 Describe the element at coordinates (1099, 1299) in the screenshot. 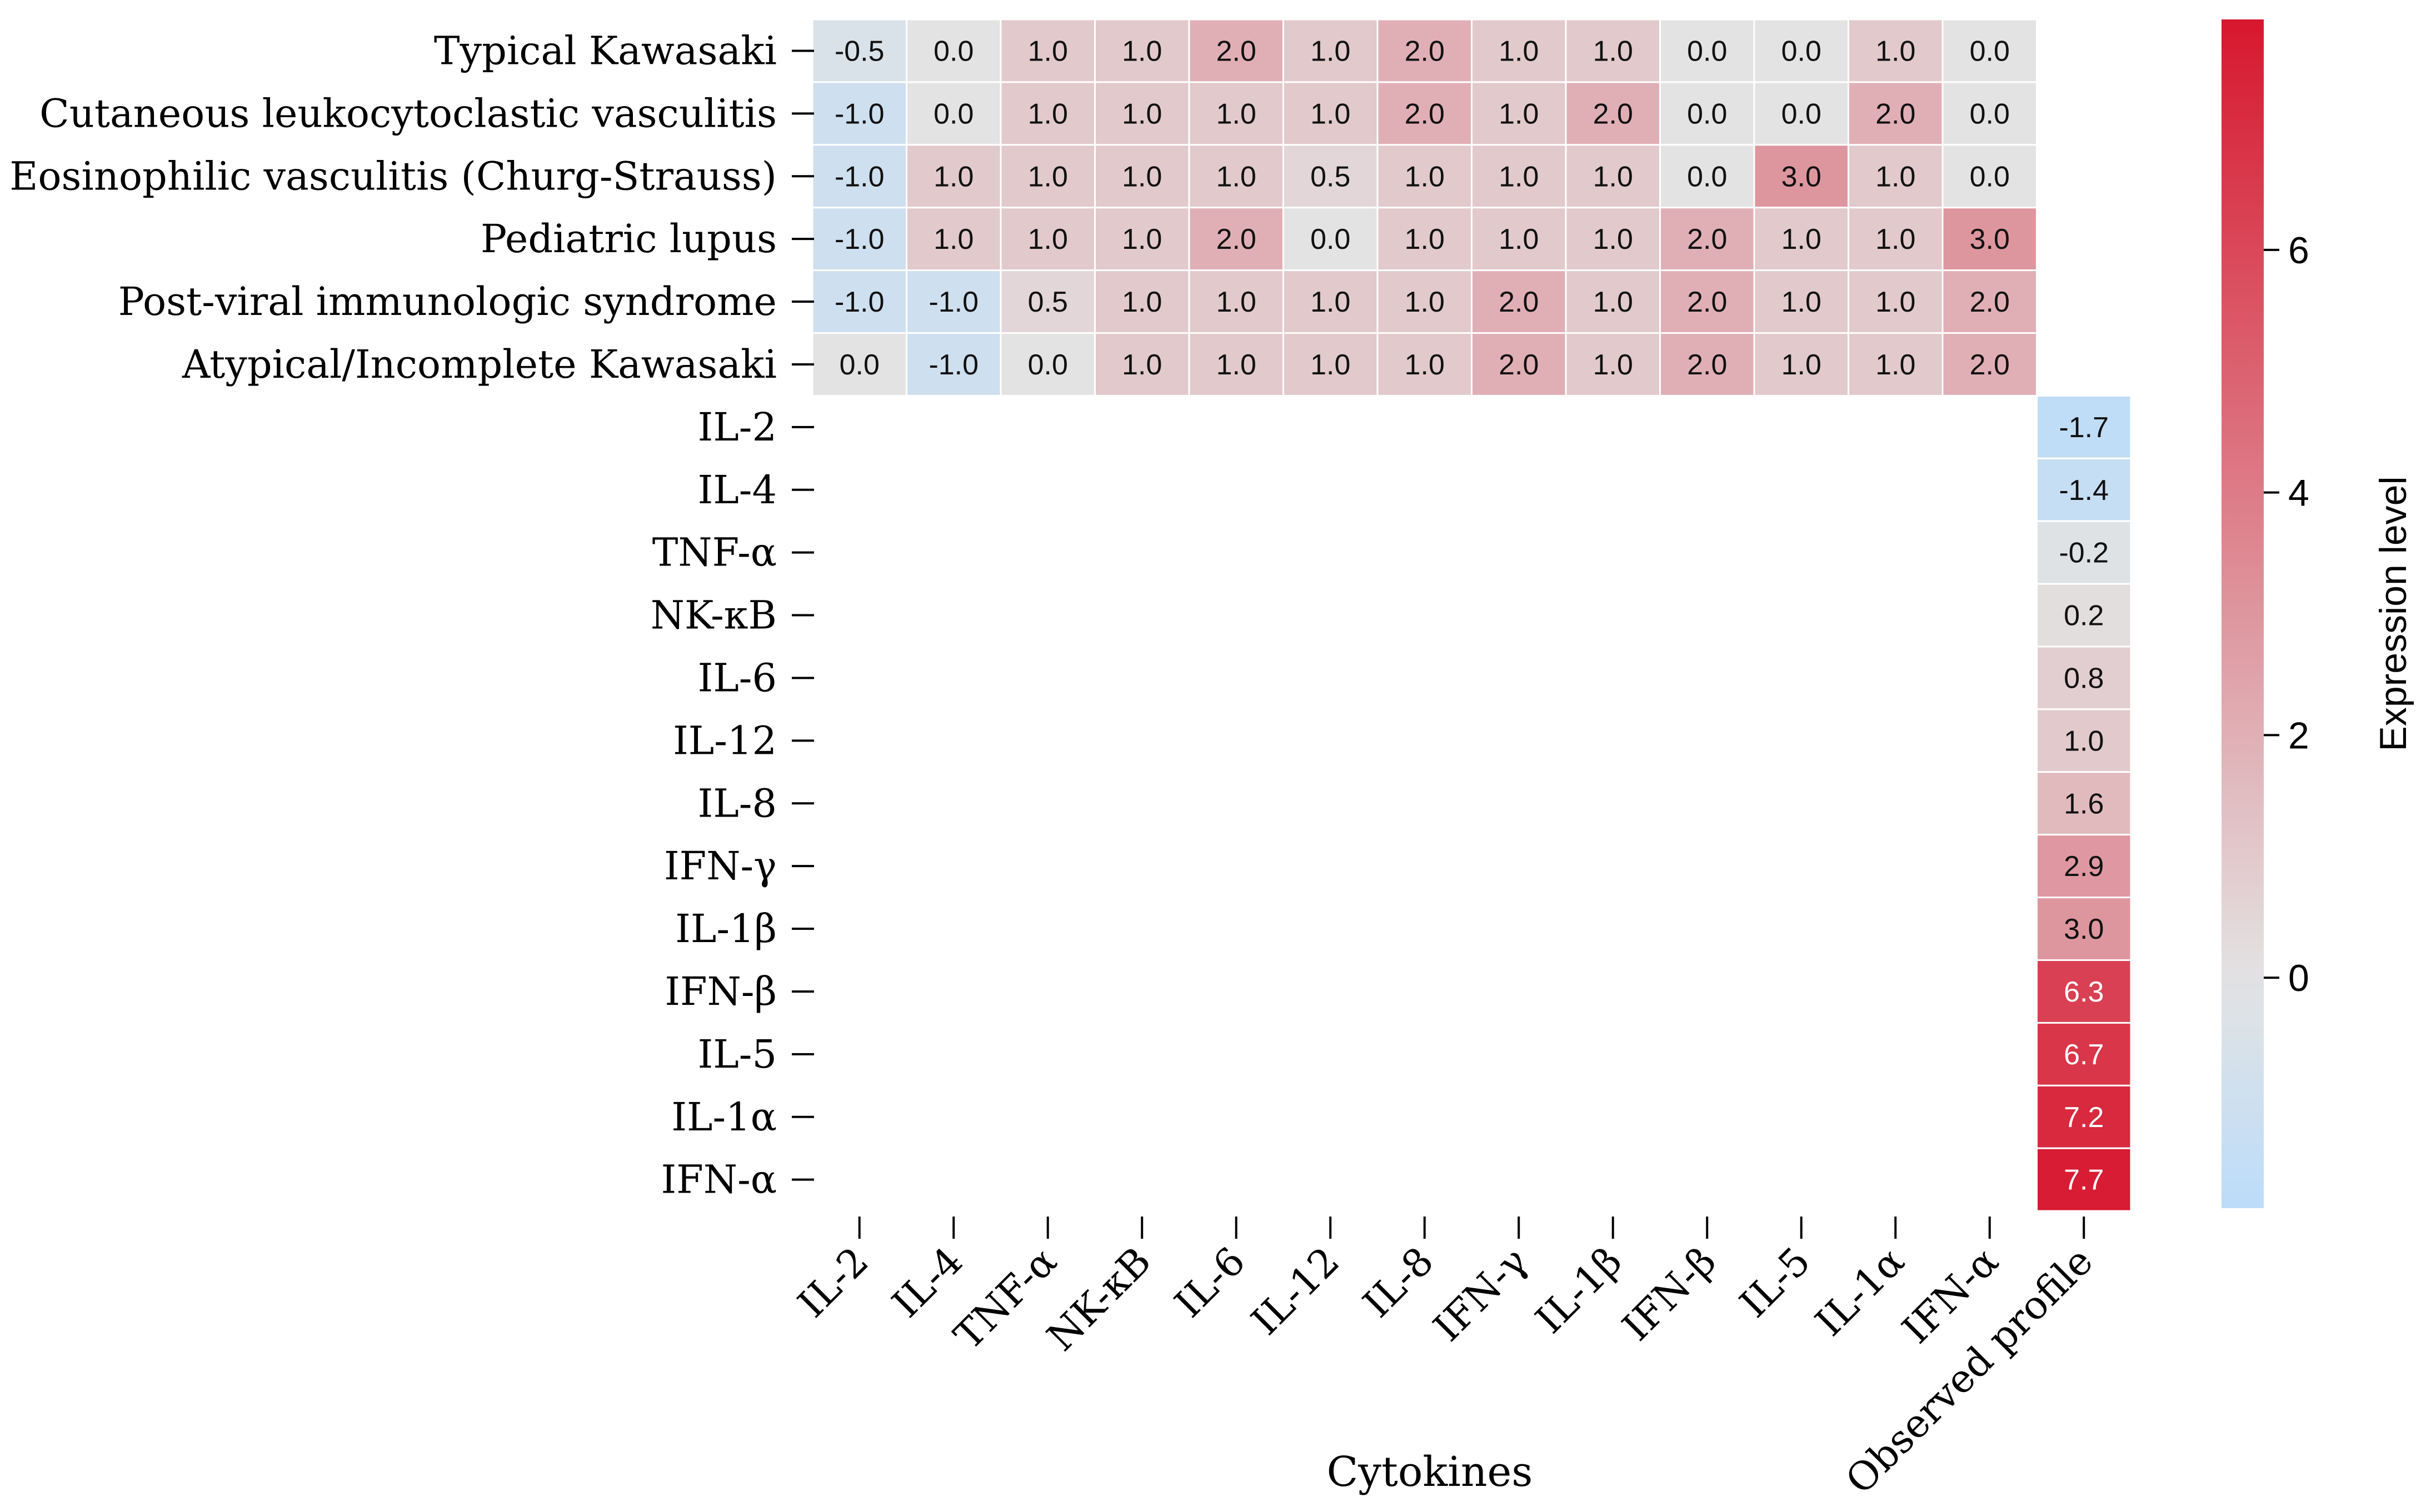

I see `column-label: NK-κB` at that location.